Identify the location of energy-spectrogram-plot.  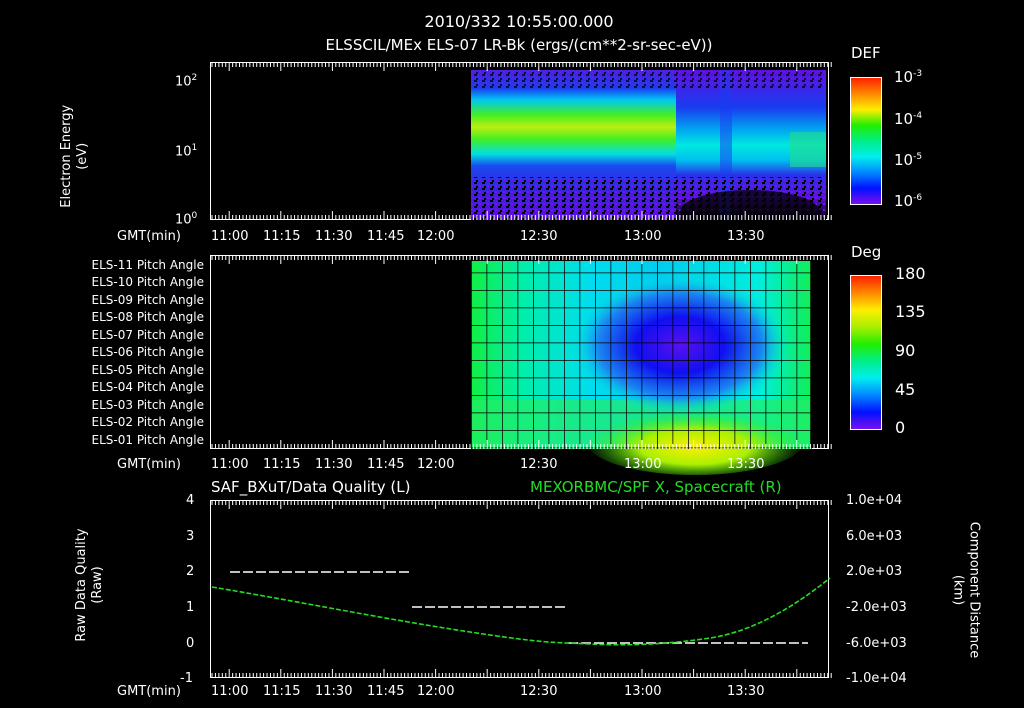
(521, 148).